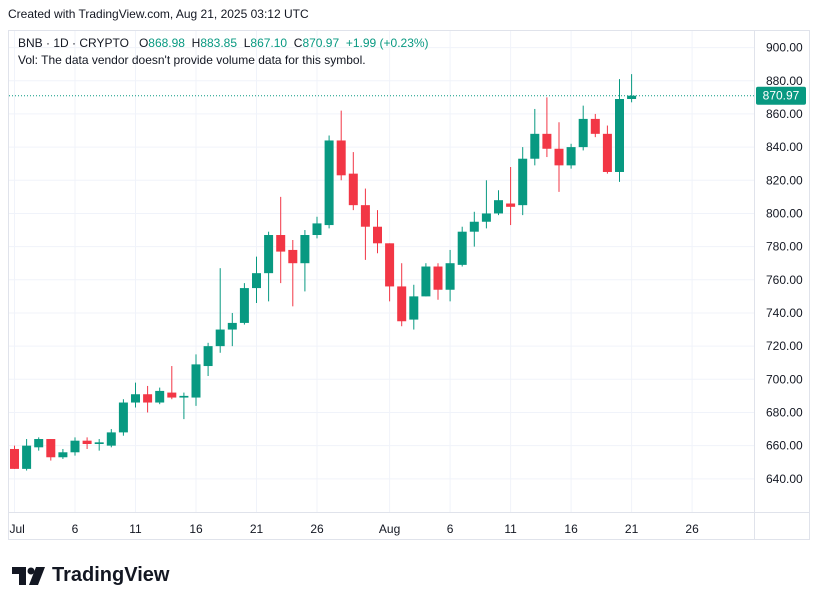 This screenshot has height=604, width=822. What do you see at coordinates (111, 575) in the screenshot?
I see `tradingview-logo-text: TradingView` at bounding box center [111, 575].